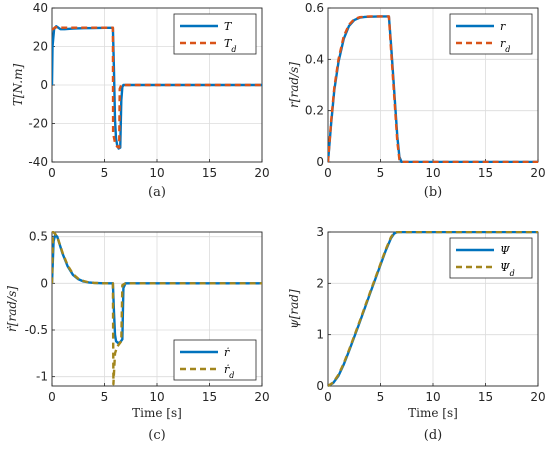 The image size is (550, 449). I want to click on y-axis-label: ψ[rad], so click(294, 309).